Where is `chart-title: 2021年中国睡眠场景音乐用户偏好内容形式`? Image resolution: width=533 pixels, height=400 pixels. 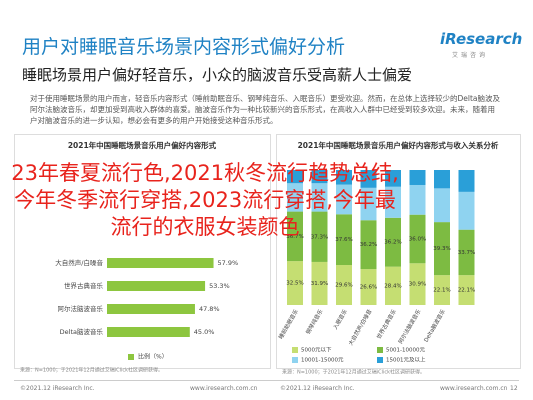
chart-title: 2021年中国睡眠场景音乐用户偏好内容形式 is located at coordinates (142, 145).